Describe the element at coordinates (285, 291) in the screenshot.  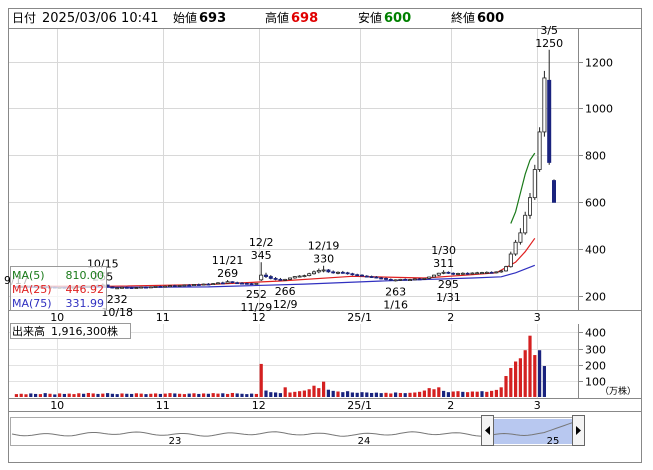
I see `annotation-value: 266` at that location.